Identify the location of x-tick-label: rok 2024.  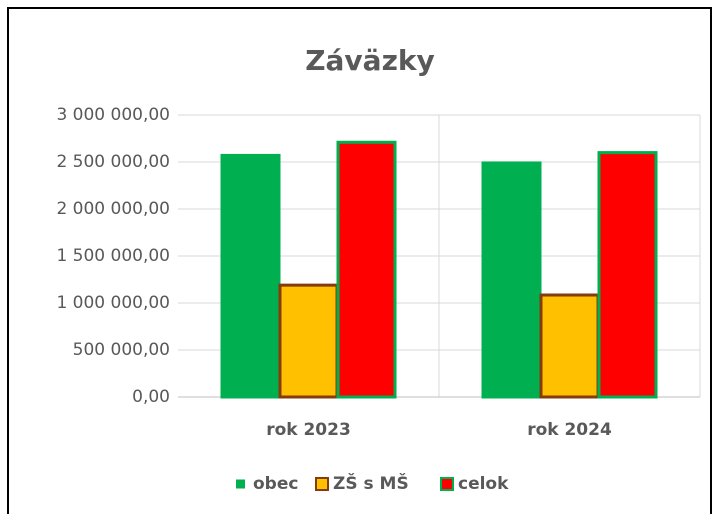
(569, 430).